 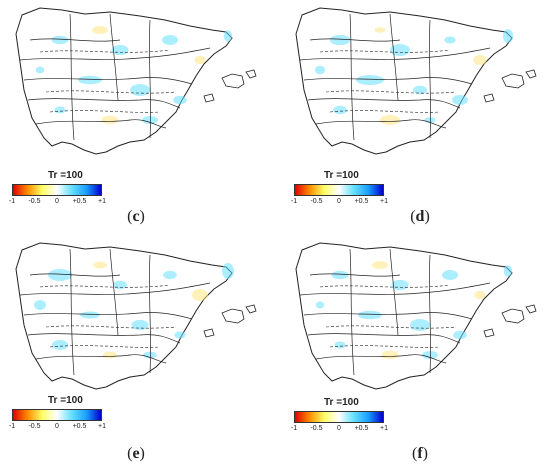 I want to click on panel-caption: (e), so click(x=136, y=453).